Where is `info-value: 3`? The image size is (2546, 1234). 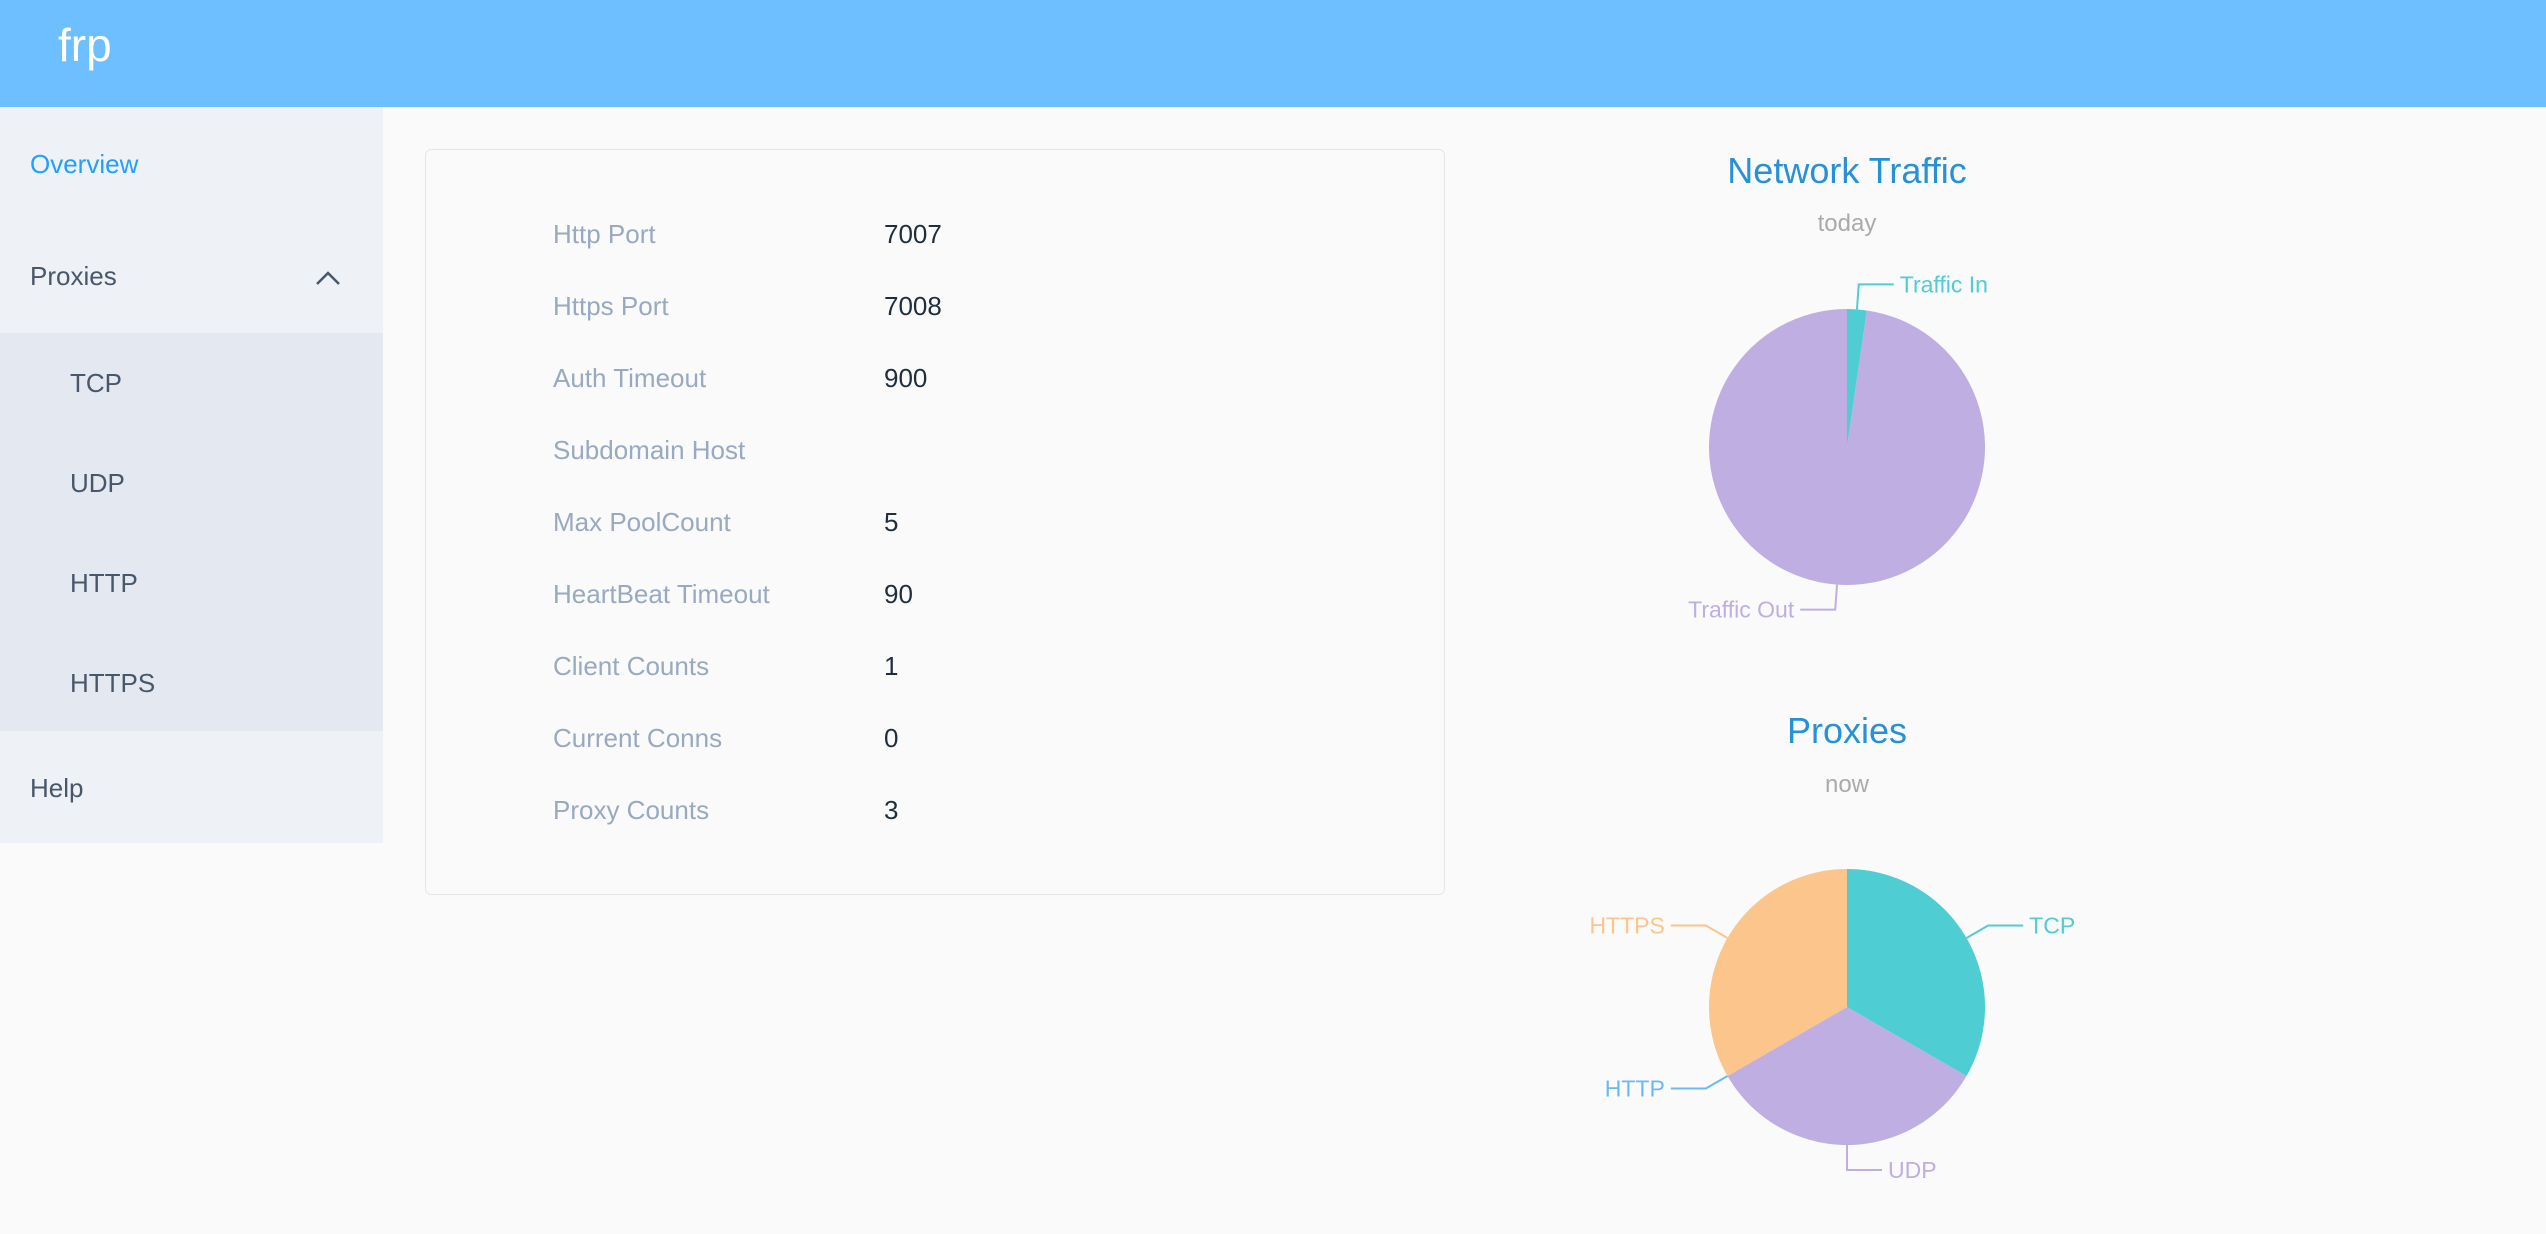
info-value: 3 is located at coordinates (891, 810).